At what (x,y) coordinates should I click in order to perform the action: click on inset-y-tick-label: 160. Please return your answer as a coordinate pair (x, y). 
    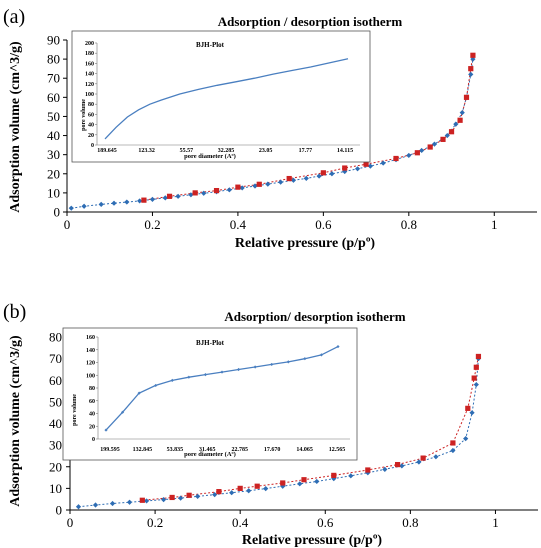
    Looking at the image, I should click on (89, 64).